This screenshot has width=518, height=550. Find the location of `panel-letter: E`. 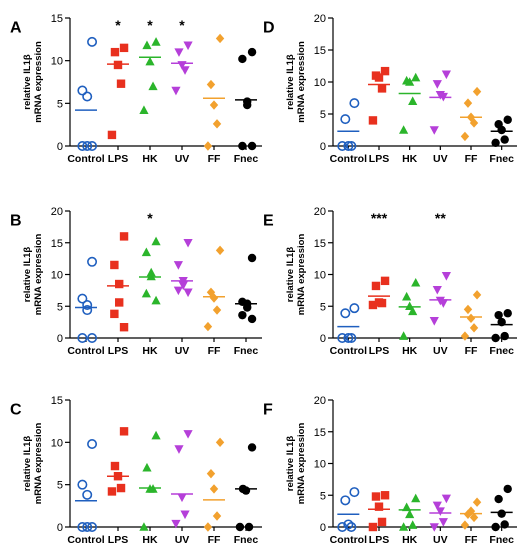

panel-letter: E is located at coordinates (268, 220).